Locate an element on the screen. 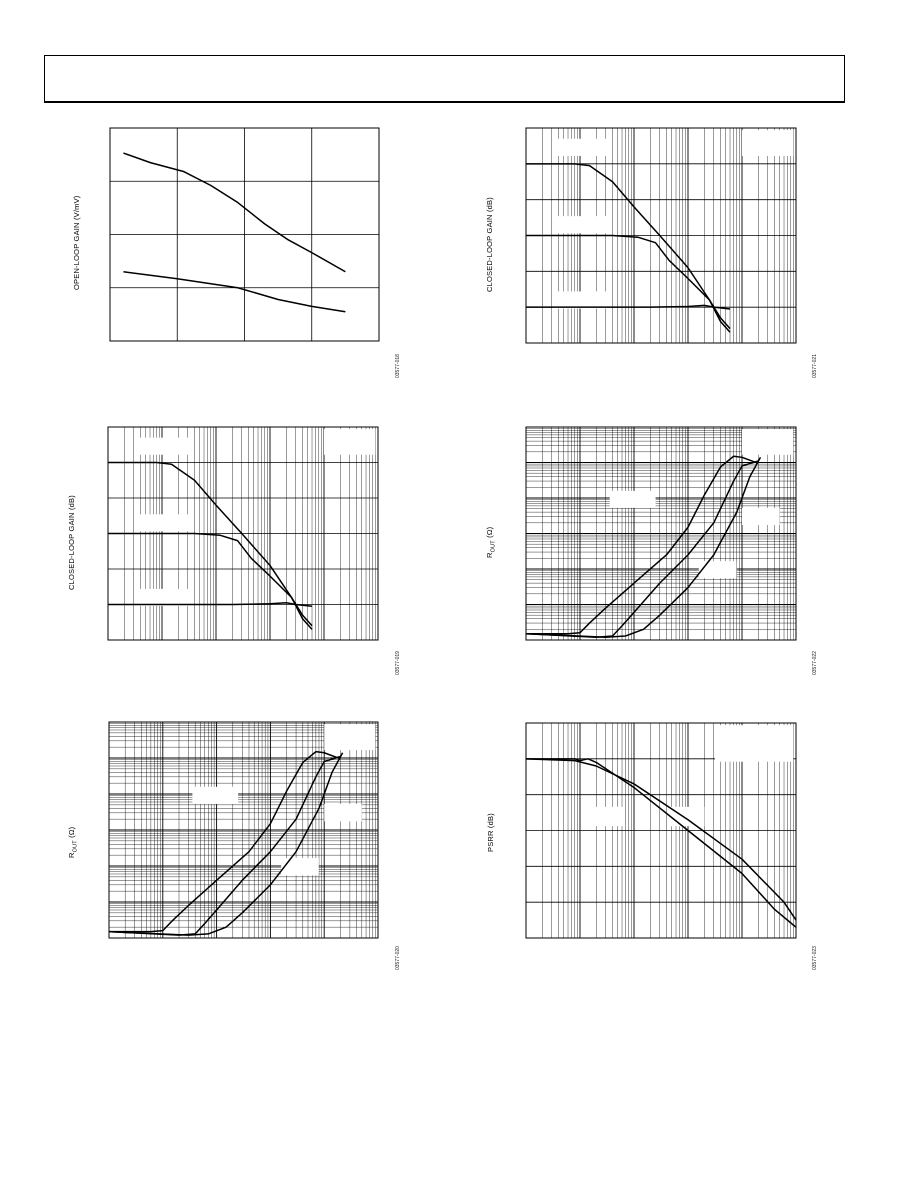  chart-p1-series-1-line is located at coordinates (234, 292).